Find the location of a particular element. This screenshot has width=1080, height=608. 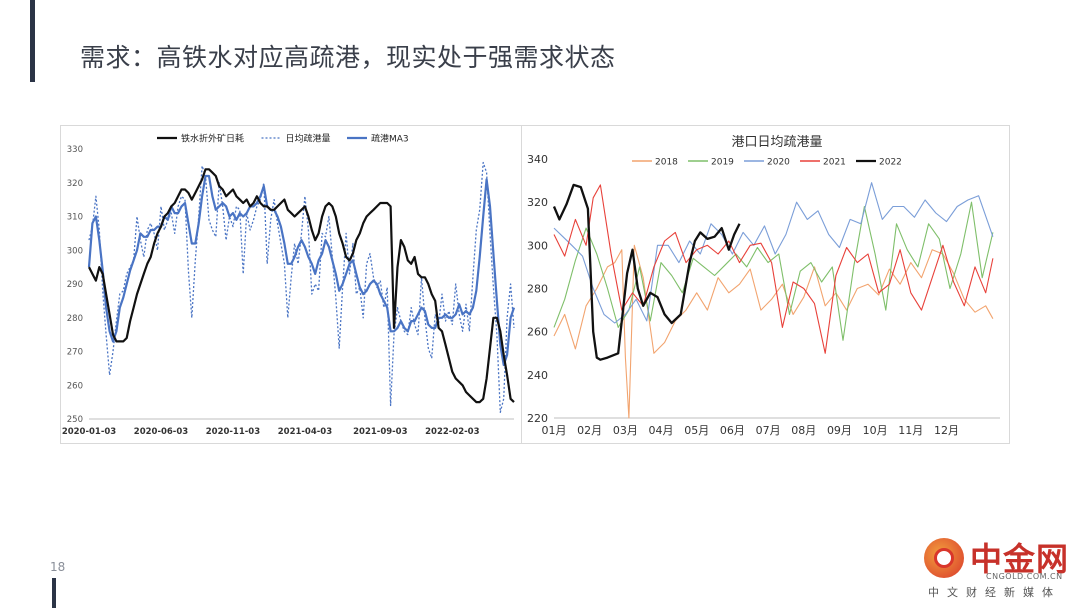

legend-label: 2020 is located at coordinates (778, 163).